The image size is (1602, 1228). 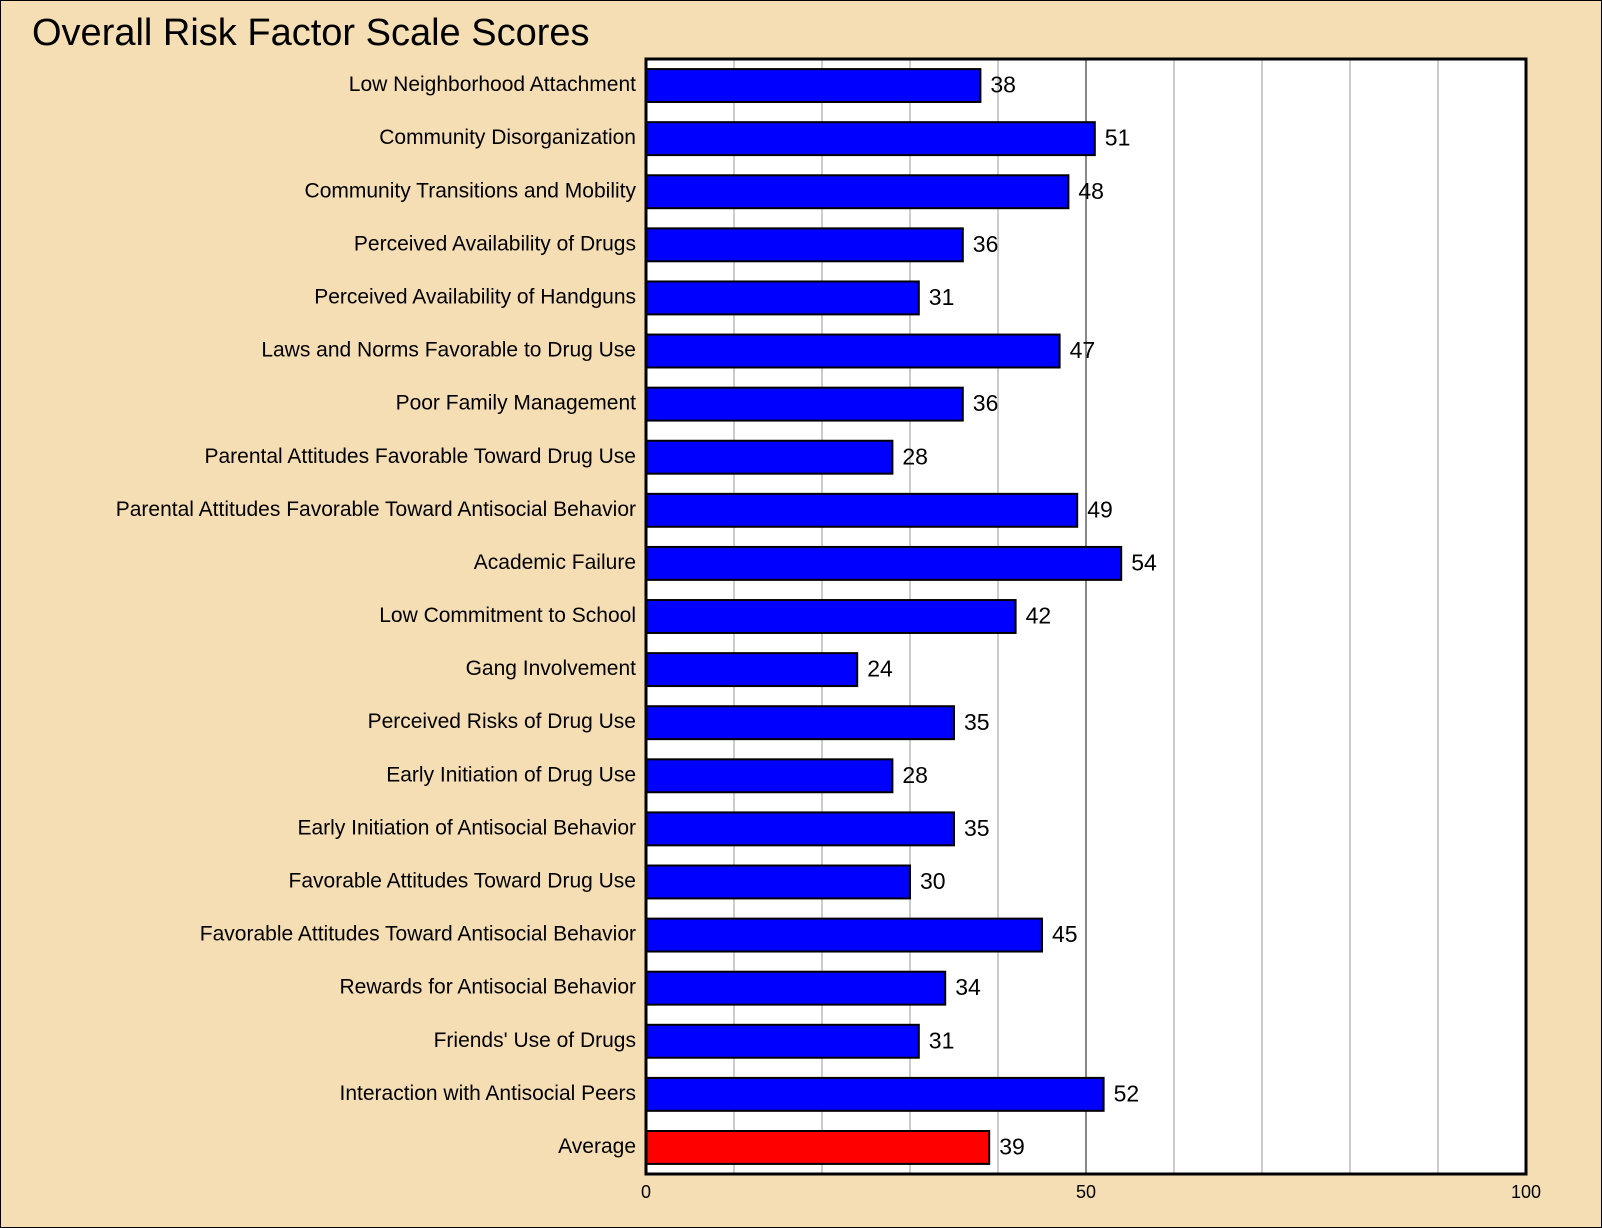 I want to click on x-tick-label: 0, so click(x=646, y=1192).